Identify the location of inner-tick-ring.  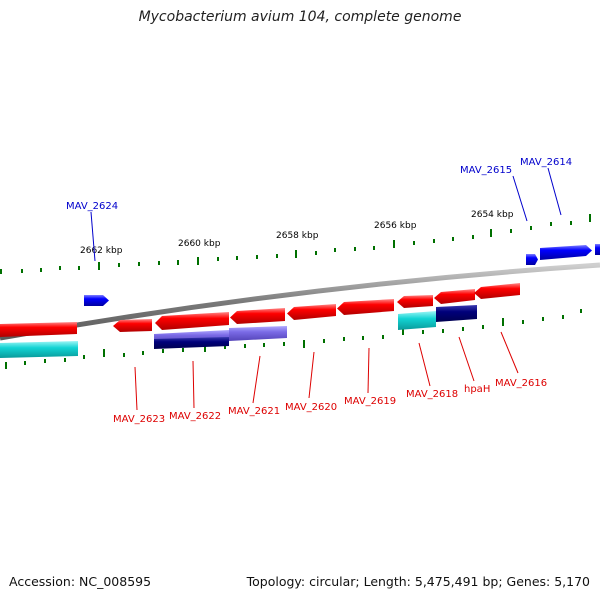
(293, 339).